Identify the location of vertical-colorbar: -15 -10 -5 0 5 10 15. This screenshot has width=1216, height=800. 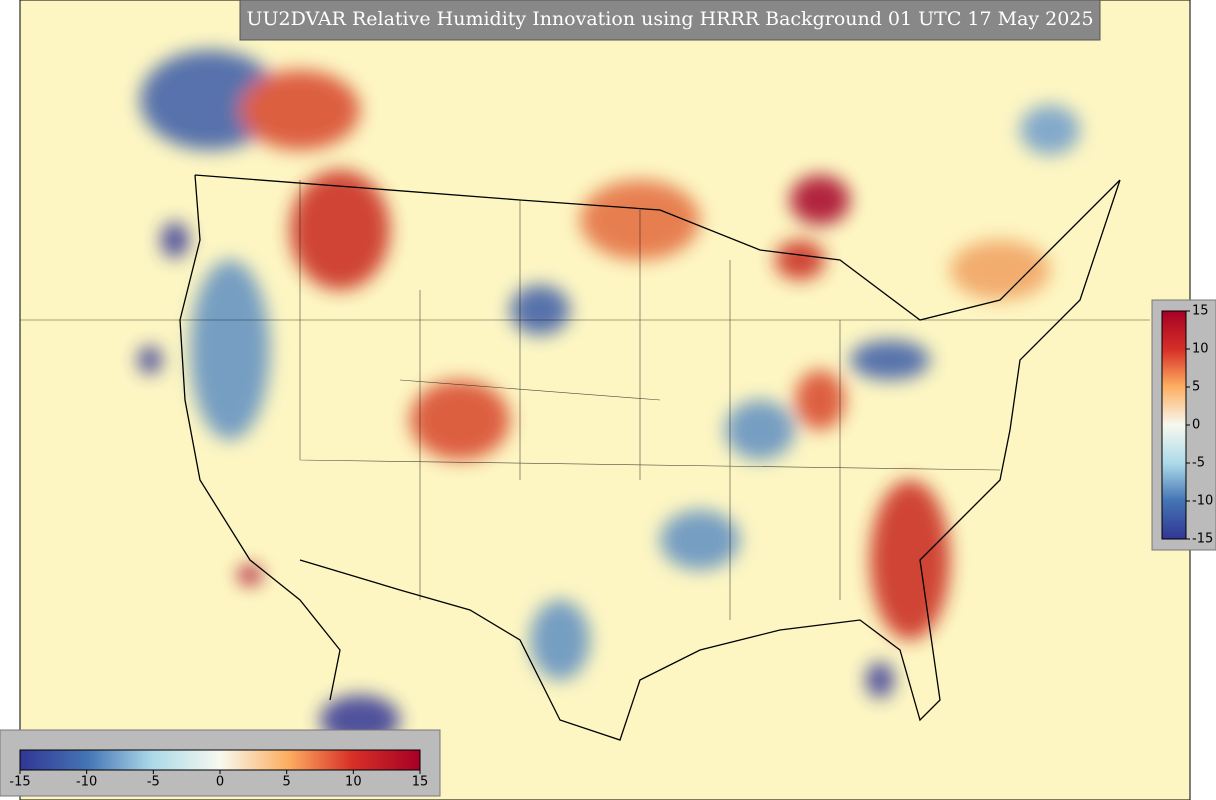
(1183, 425).